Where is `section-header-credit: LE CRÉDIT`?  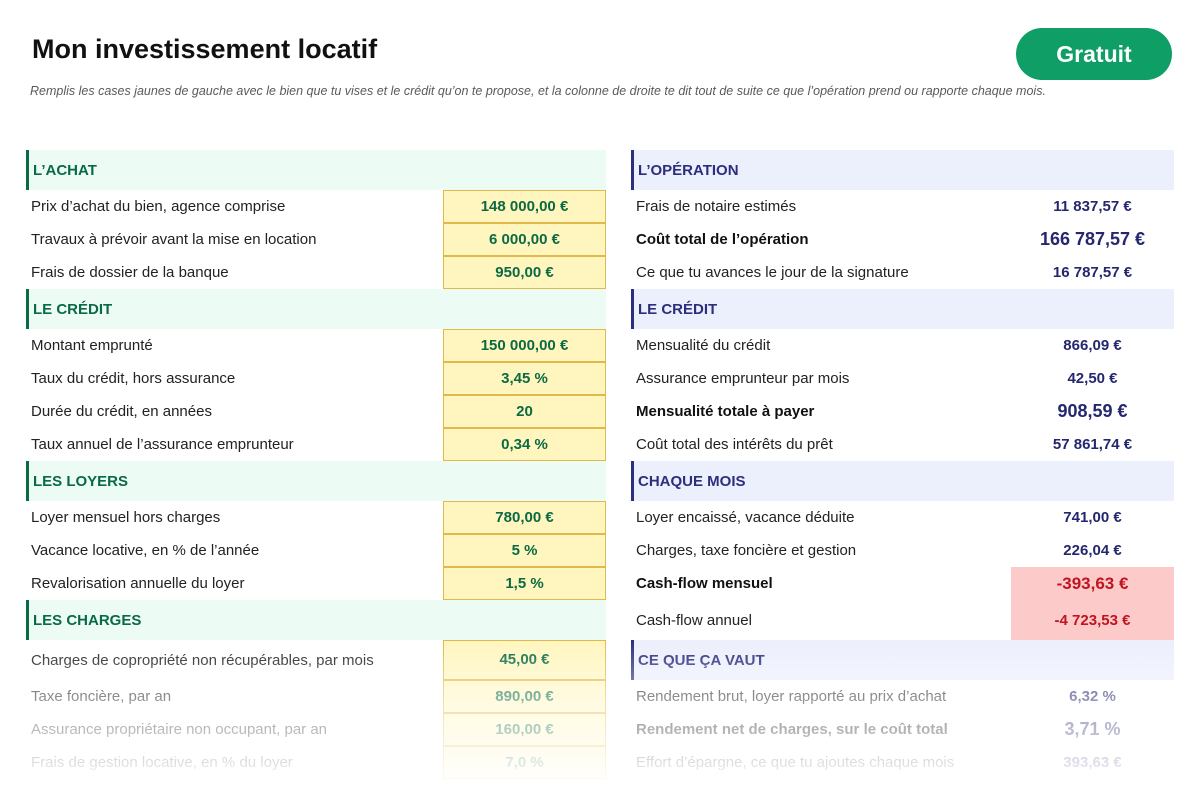 section-header-credit: LE CRÉDIT is located at coordinates (316, 309).